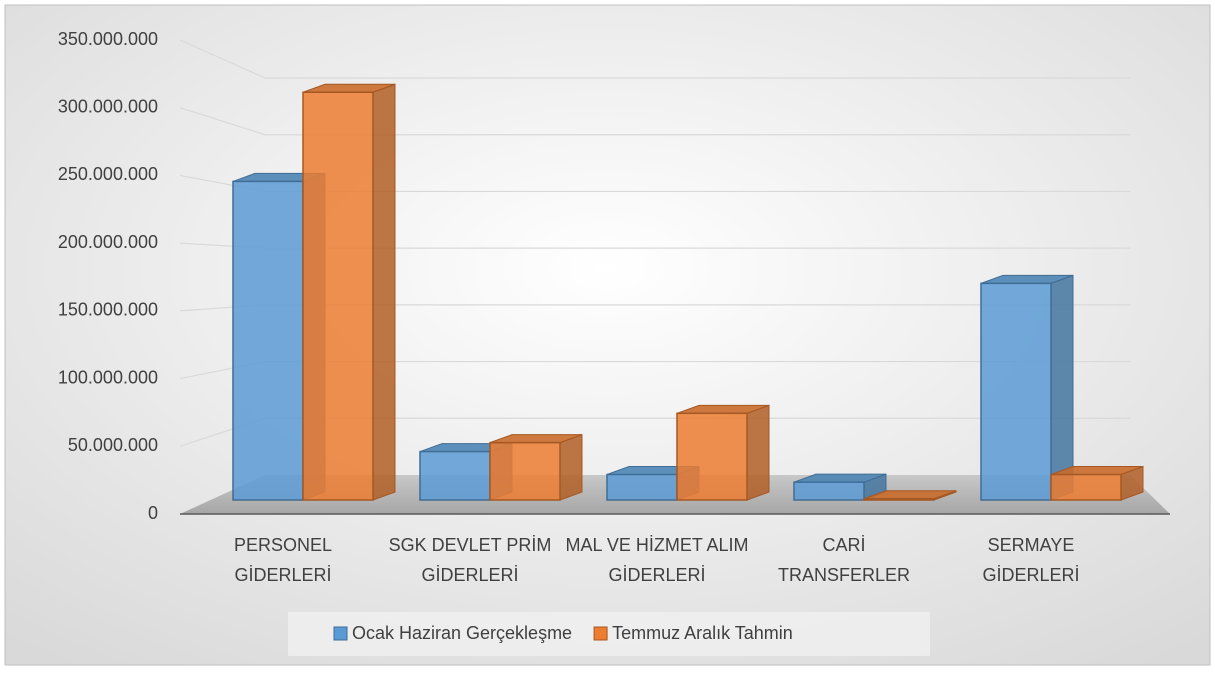  Describe the element at coordinates (113, 445) in the screenshot. I see `y-tick-label: 50.000.000` at that location.